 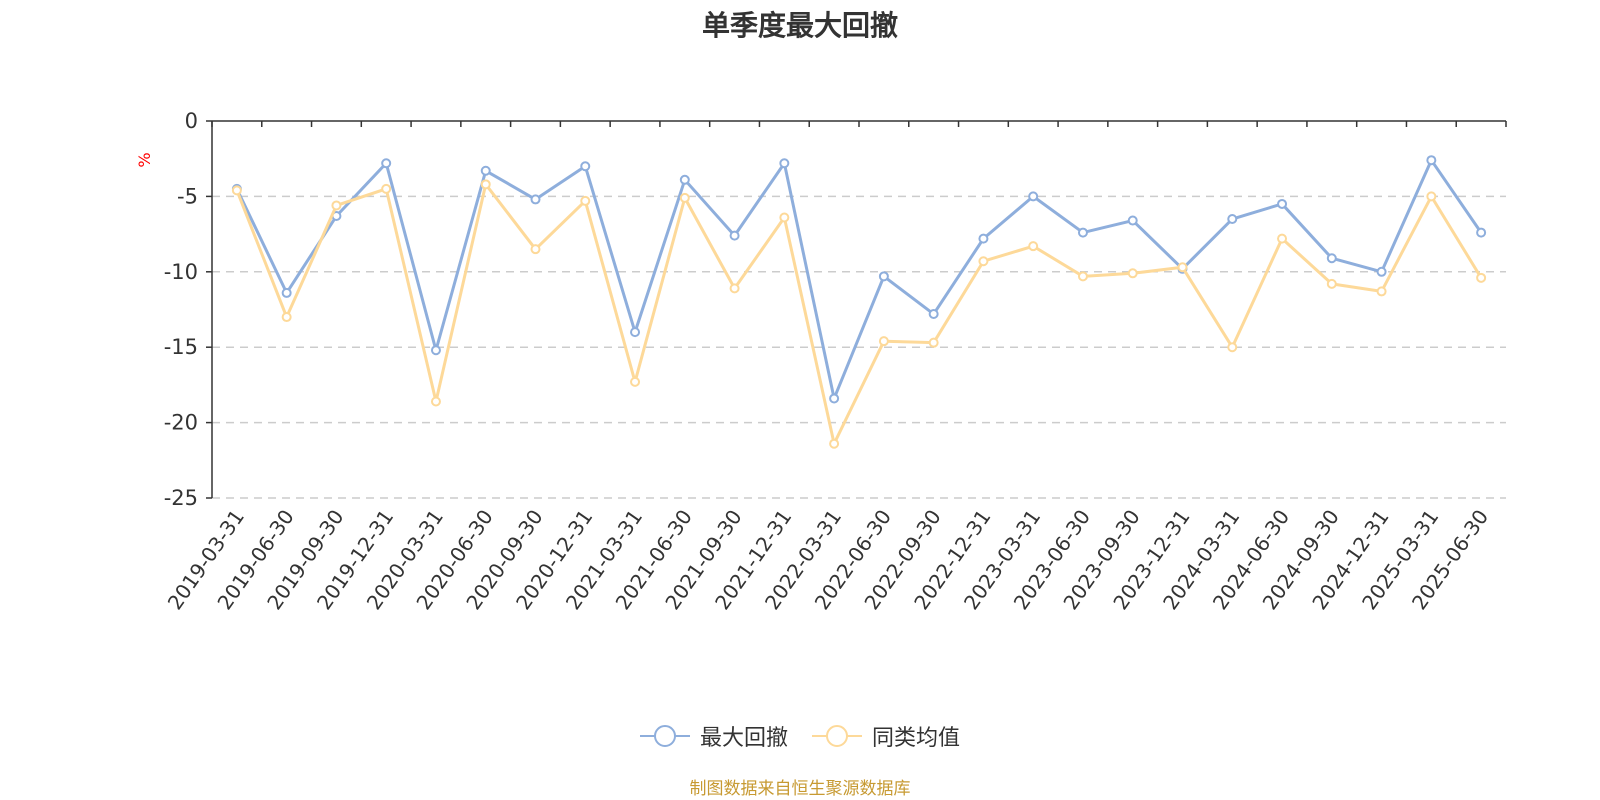 I want to click on y-tick-label: -15, so click(x=181, y=347).